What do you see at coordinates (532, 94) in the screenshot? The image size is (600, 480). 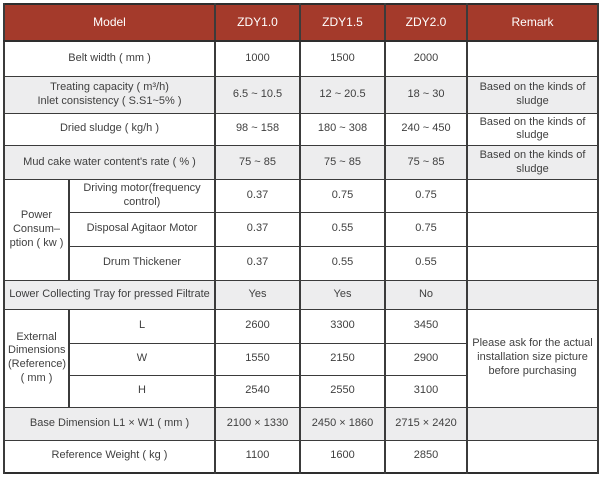 I see `treating-capacity-remark: Based on the kinds of sludge` at bounding box center [532, 94].